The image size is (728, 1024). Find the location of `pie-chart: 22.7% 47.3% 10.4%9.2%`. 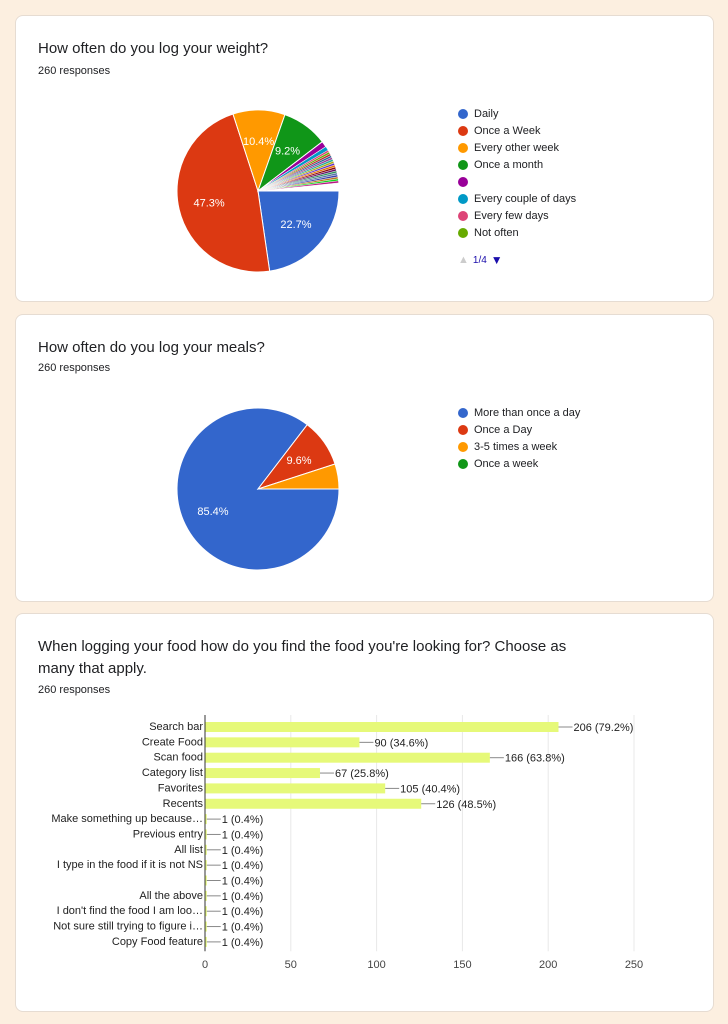

pie-chart: 22.7% 47.3% 10.4%9.2% is located at coordinates (258, 191).